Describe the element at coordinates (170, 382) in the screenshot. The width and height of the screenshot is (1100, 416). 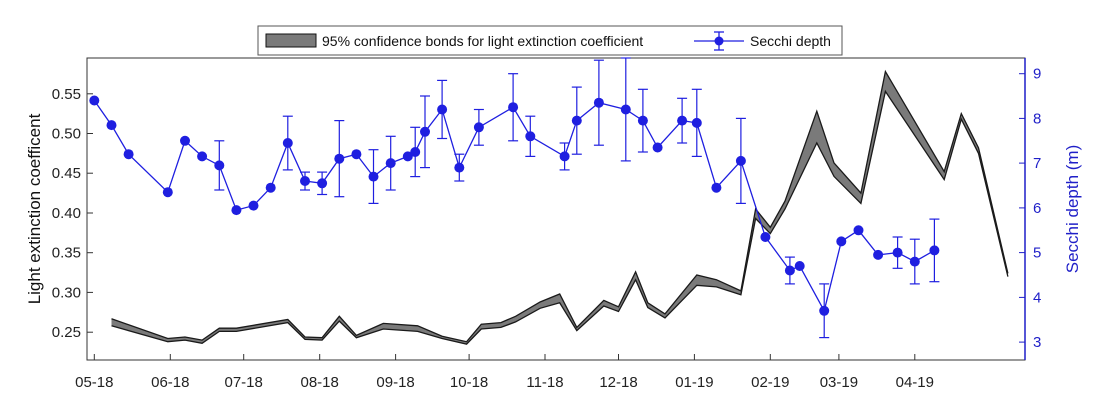
I see `x-tick-label: 06-18` at that location.